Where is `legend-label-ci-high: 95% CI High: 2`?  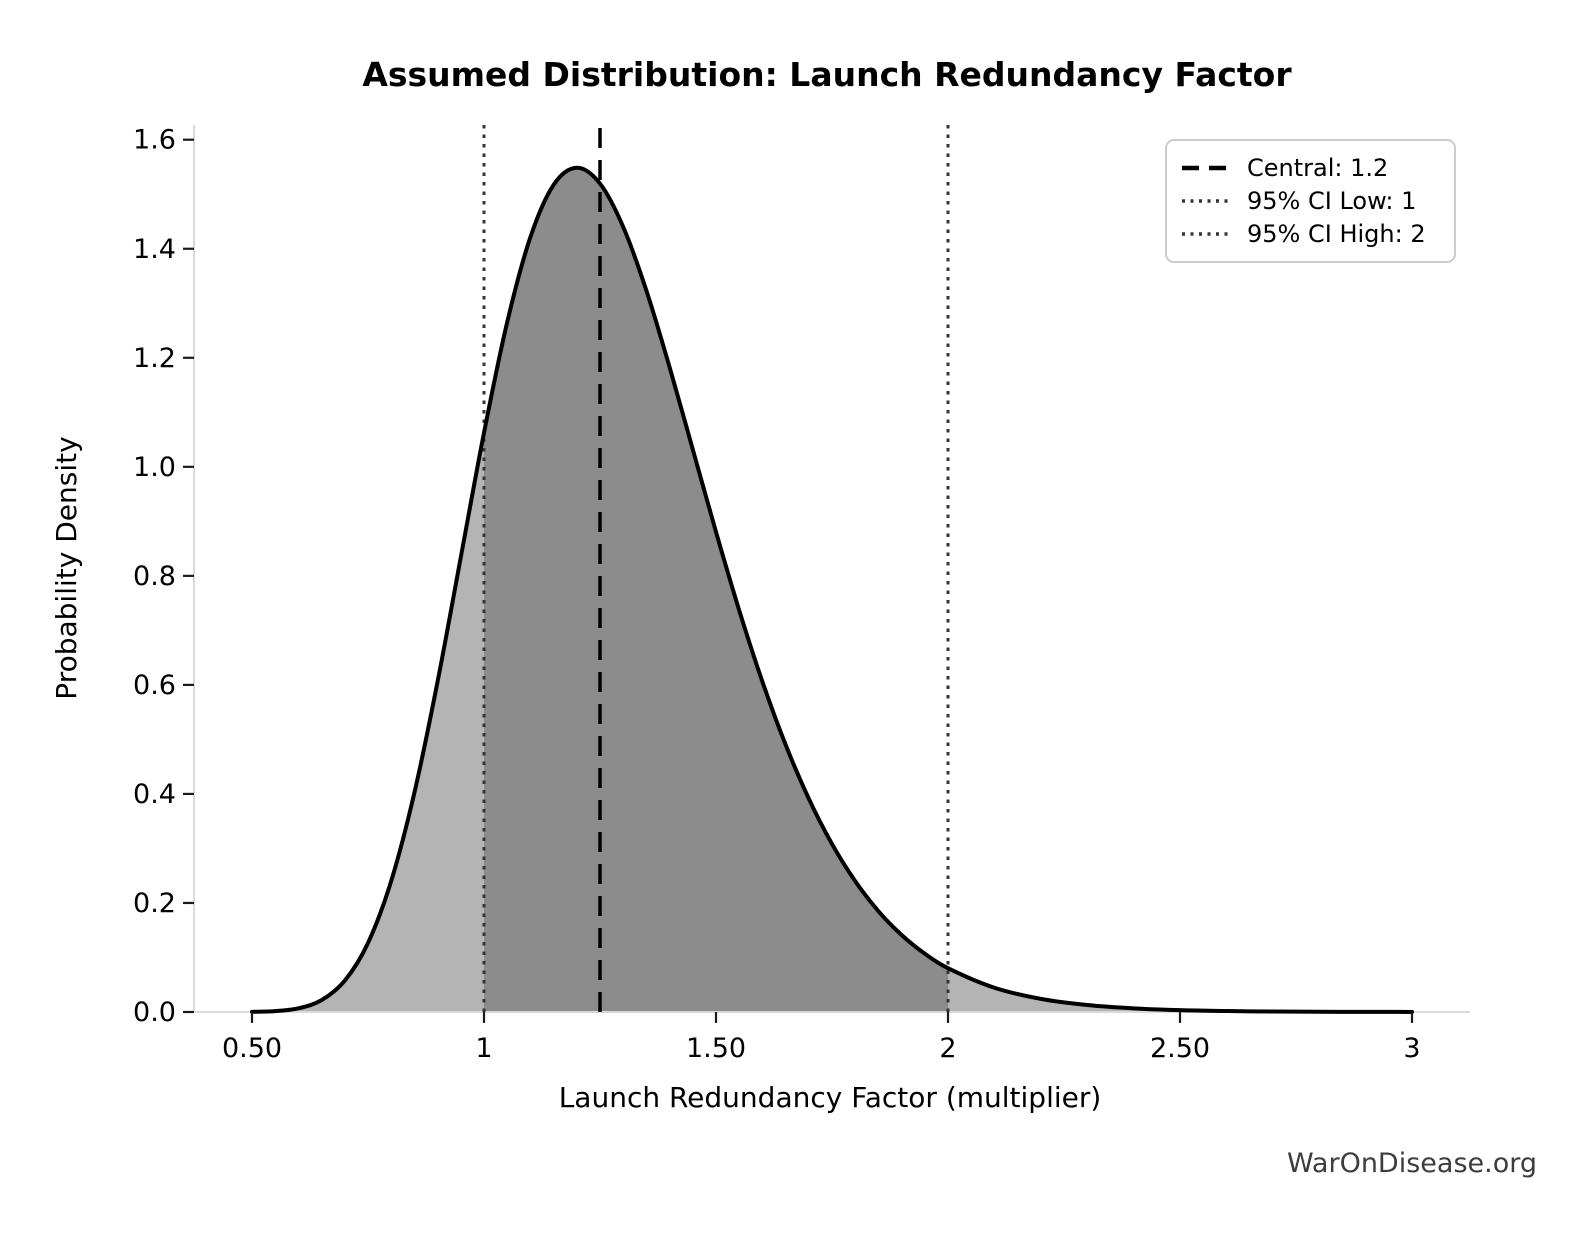 legend-label-ci-high: 95% CI High: 2 is located at coordinates (1336, 234).